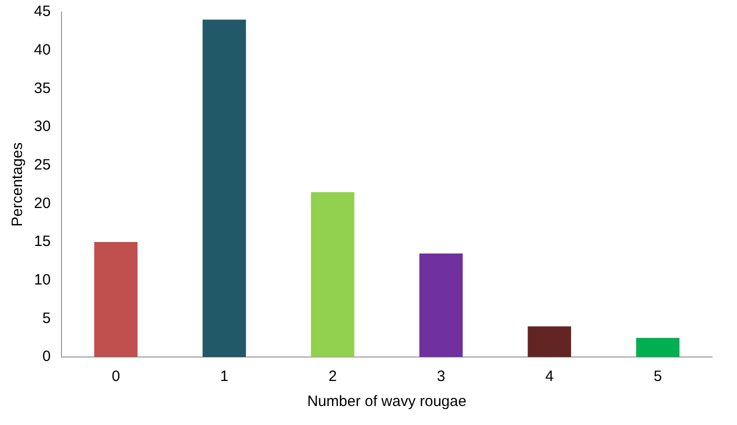 Image resolution: width=737 pixels, height=425 pixels. Describe the element at coordinates (386, 401) in the screenshot. I see `x-axis-title: Number of wavy rougae` at that location.